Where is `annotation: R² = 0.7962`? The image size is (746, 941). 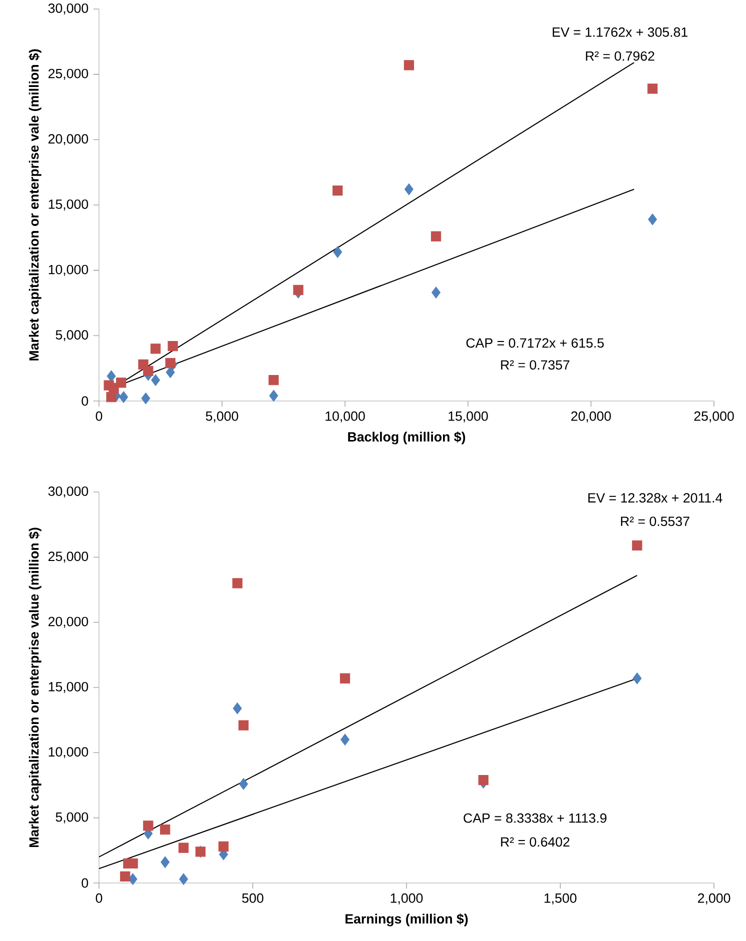 annotation: R² = 0.7962 is located at coordinates (620, 56).